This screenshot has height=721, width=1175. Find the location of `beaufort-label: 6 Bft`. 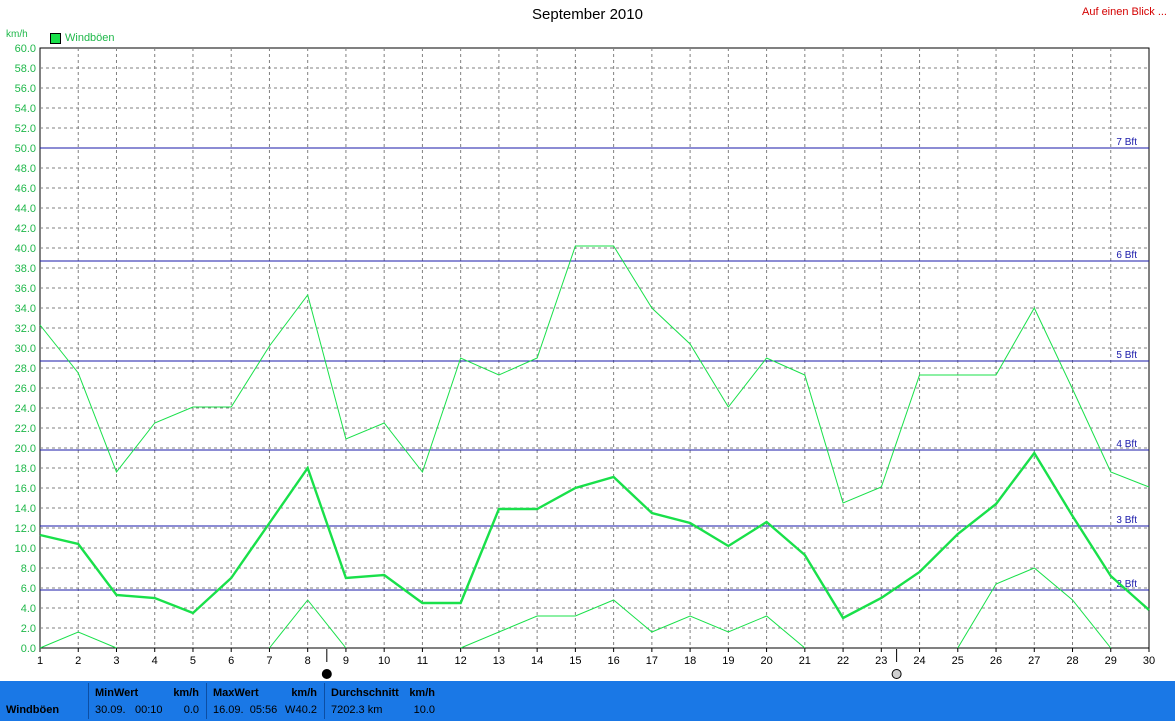

beaufort-label: 6 Bft is located at coordinates (1126, 255).